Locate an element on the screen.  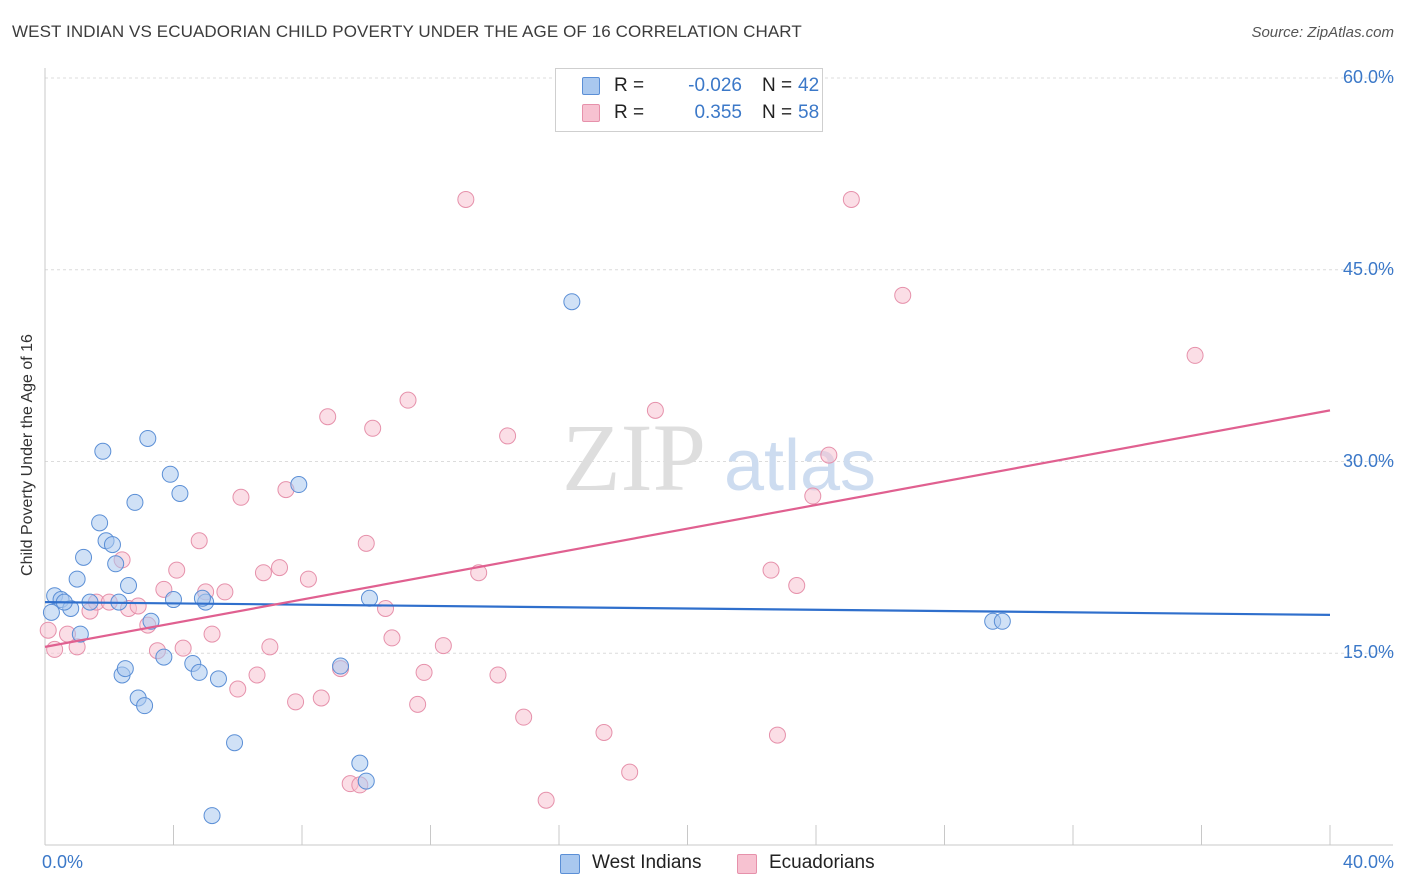
y-tick-label: 60.0% is located at coordinates (1368, 77).